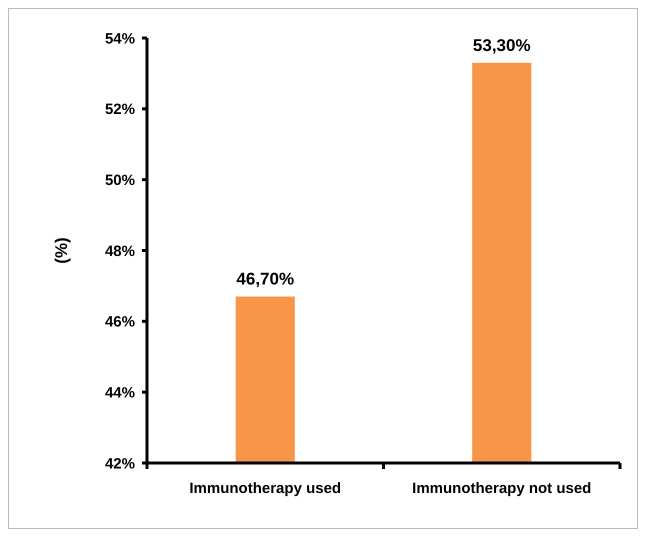 The image size is (646, 537). What do you see at coordinates (265, 488) in the screenshot?
I see `x-tick-label: Immunotherapy used` at bounding box center [265, 488].